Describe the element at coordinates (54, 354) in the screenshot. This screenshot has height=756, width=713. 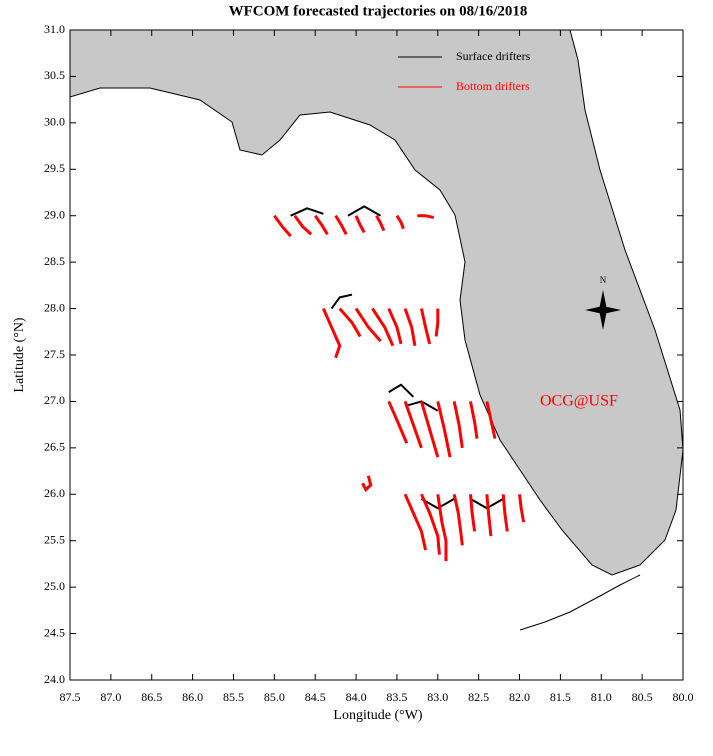
I see `y-tick-label: 27.5` at that location.